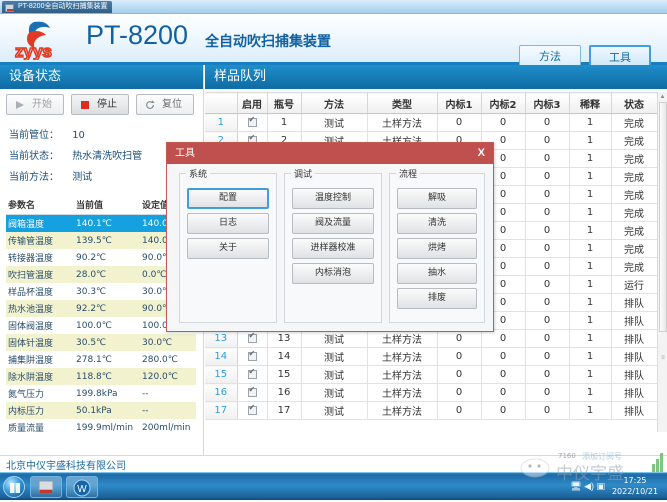 This screenshot has height=502, width=667. Describe the element at coordinates (221, 392) in the screenshot. I see `row-index: 16` at that location.